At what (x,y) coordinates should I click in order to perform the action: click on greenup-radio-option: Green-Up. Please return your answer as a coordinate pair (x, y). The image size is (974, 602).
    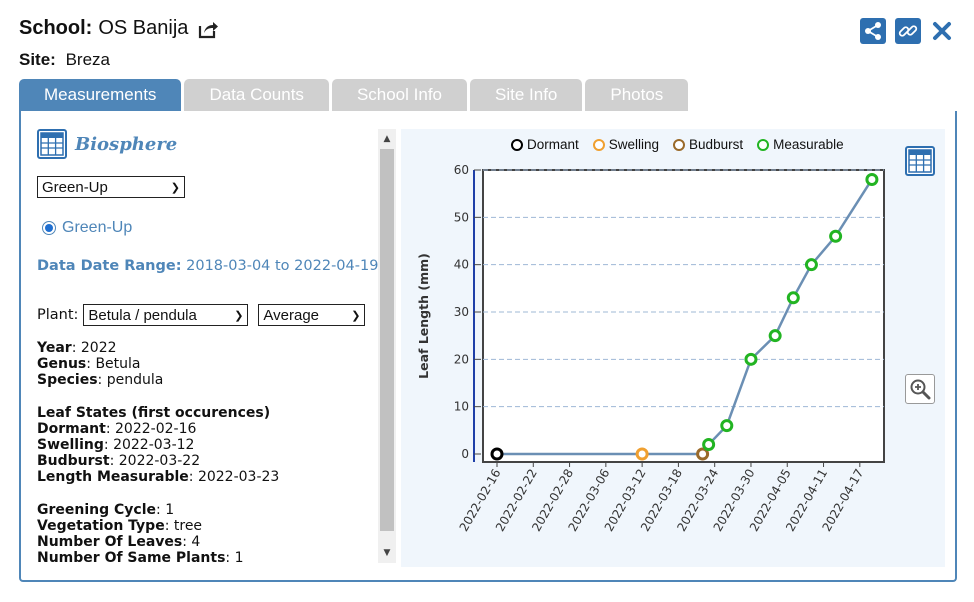
    Looking at the image, I should click on (87, 228).